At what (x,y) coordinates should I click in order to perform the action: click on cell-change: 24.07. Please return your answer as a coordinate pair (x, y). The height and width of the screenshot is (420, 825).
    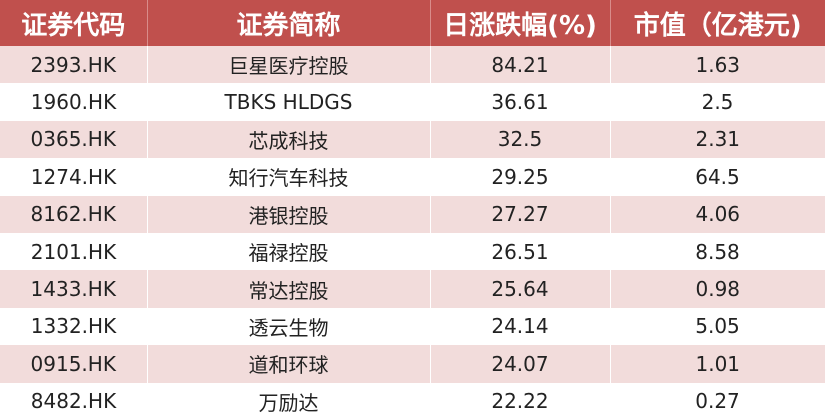
    Looking at the image, I should click on (520, 364).